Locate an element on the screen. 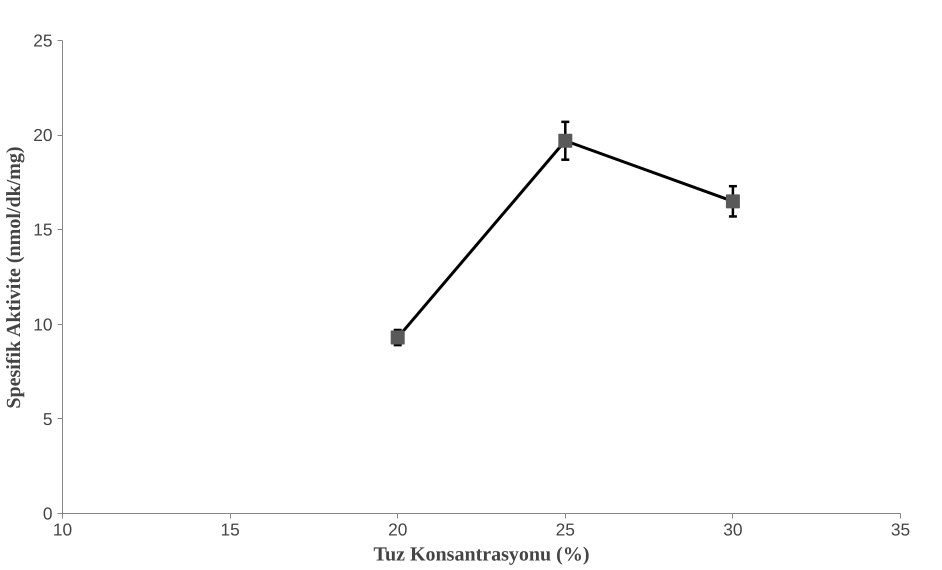  y-tick-label: 5 is located at coordinates (47, 418).